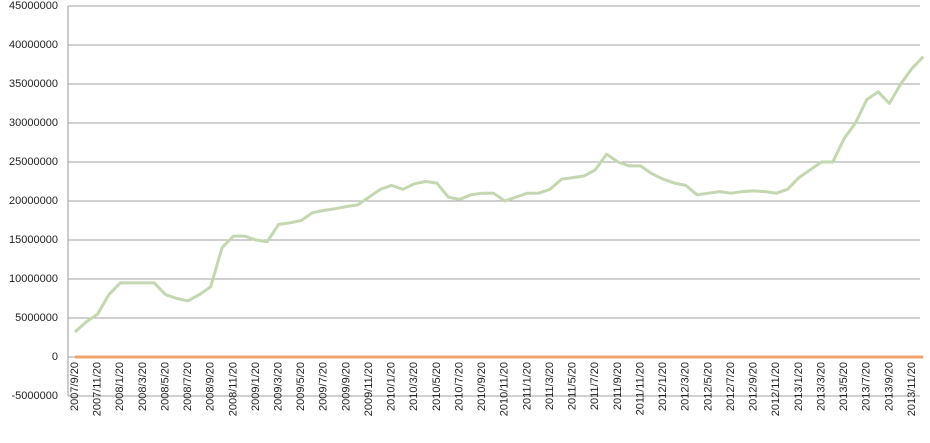 The image size is (930, 443). I want to click on x-tick-label: 2013/11/20, so click(912, 389).